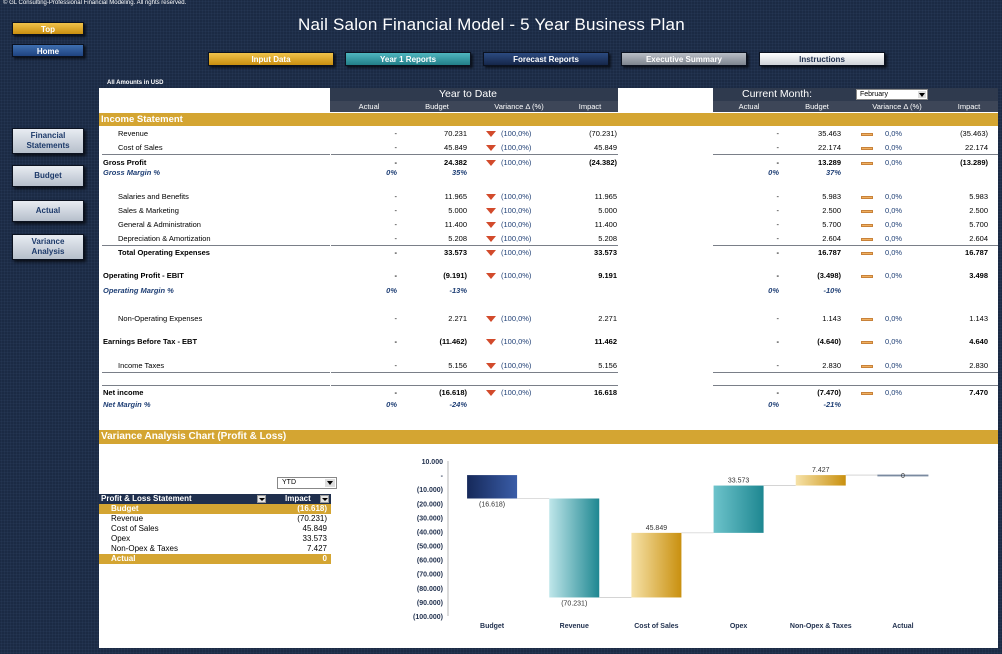 The image size is (1002, 654). I want to click on ytd-impact-cell: 11.400, so click(605, 224).